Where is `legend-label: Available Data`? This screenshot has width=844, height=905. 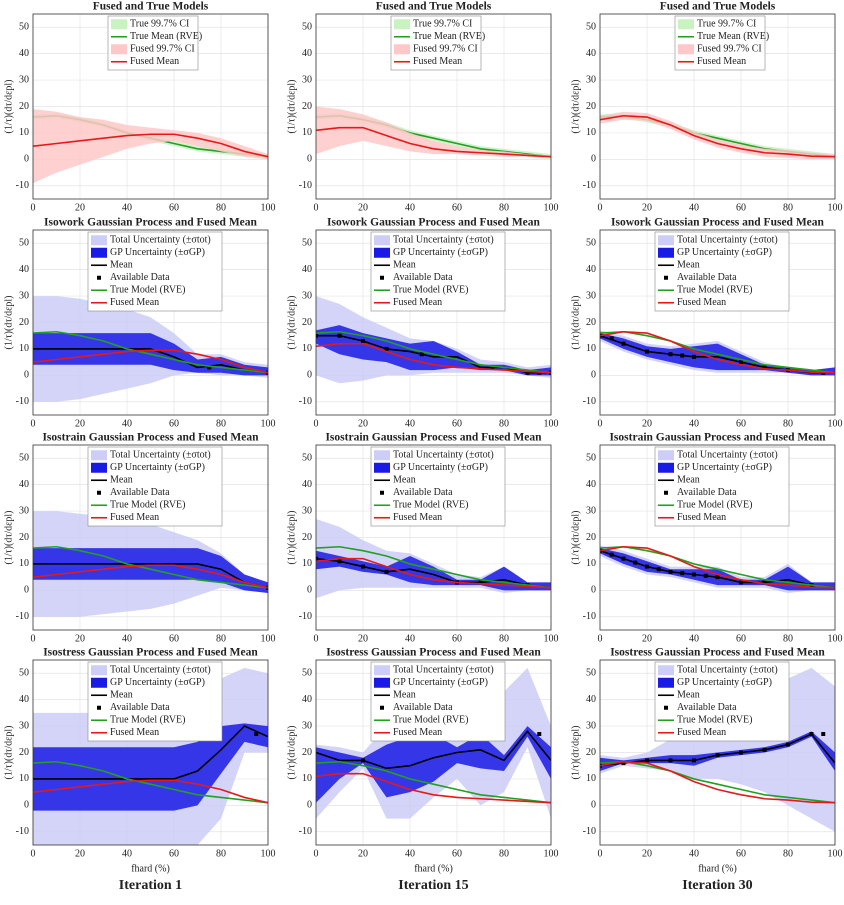
legend-label: Available Data is located at coordinates (423, 492).